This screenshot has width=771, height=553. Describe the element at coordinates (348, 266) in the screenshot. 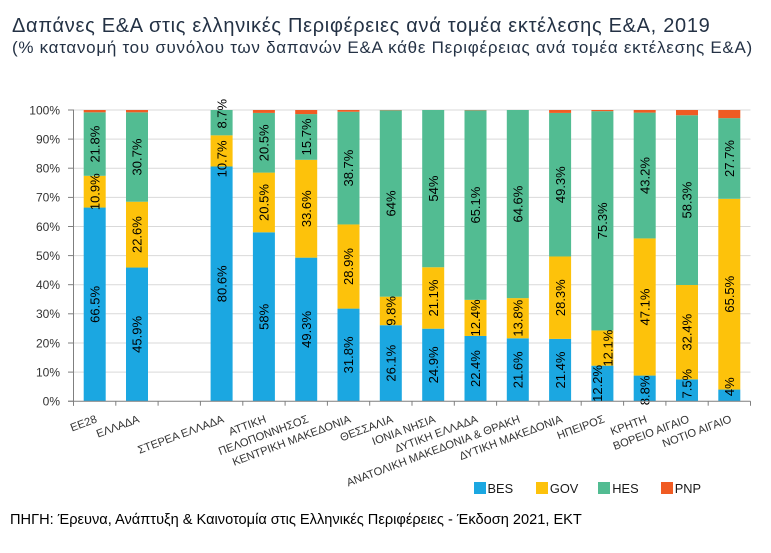

I see `svg-text: 28.9%` at that location.